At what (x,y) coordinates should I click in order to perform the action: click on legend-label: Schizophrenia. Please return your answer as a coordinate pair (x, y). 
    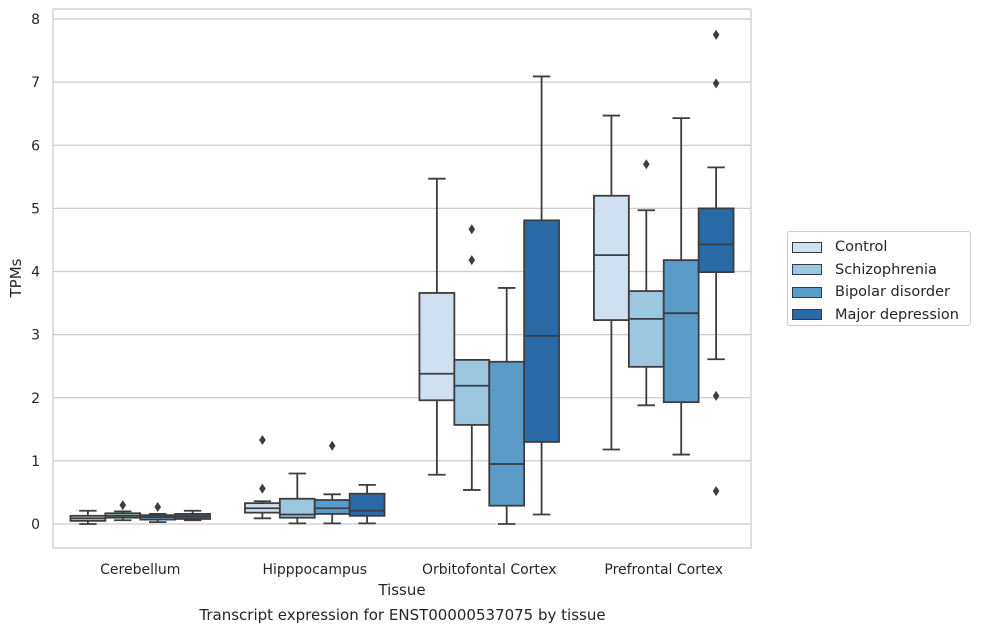
    Looking at the image, I should click on (886, 269).